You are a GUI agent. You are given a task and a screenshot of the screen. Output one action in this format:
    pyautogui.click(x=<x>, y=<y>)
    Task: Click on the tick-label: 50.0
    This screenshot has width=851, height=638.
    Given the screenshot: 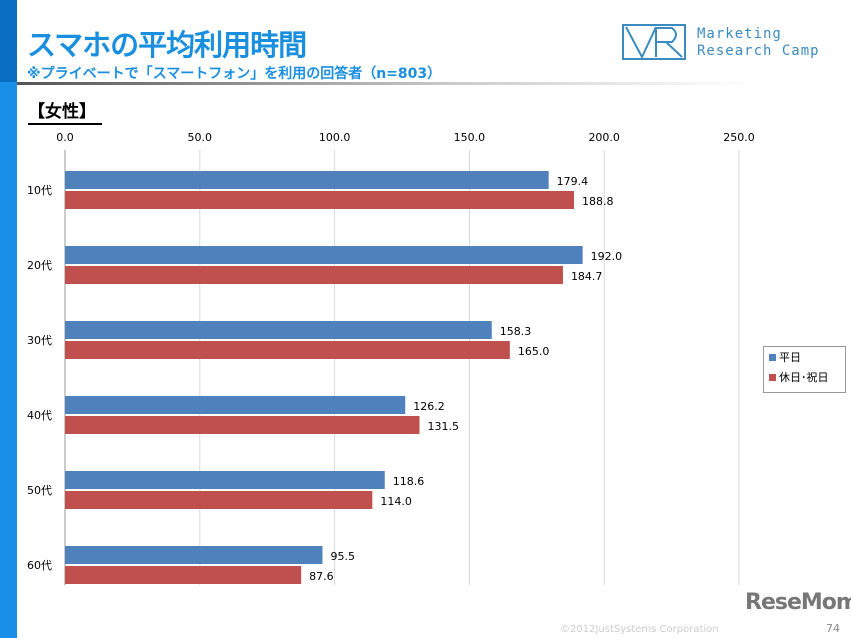 What is the action you would take?
    pyautogui.click(x=200, y=137)
    